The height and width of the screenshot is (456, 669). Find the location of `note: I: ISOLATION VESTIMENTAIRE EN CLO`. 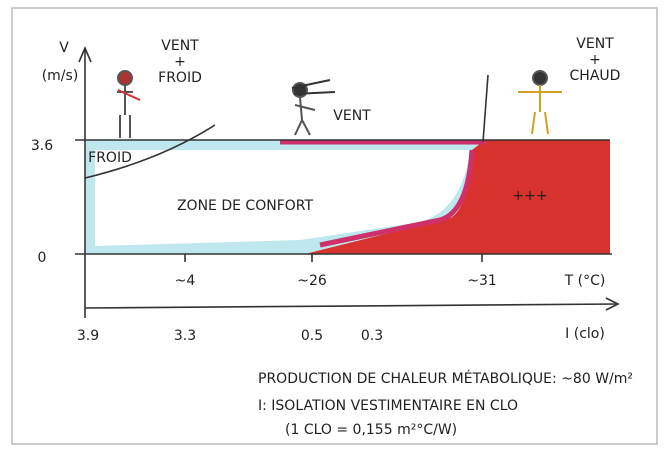

note: I: ISOLATION VESTIMENTAIRE EN CLO is located at coordinates (388, 406).